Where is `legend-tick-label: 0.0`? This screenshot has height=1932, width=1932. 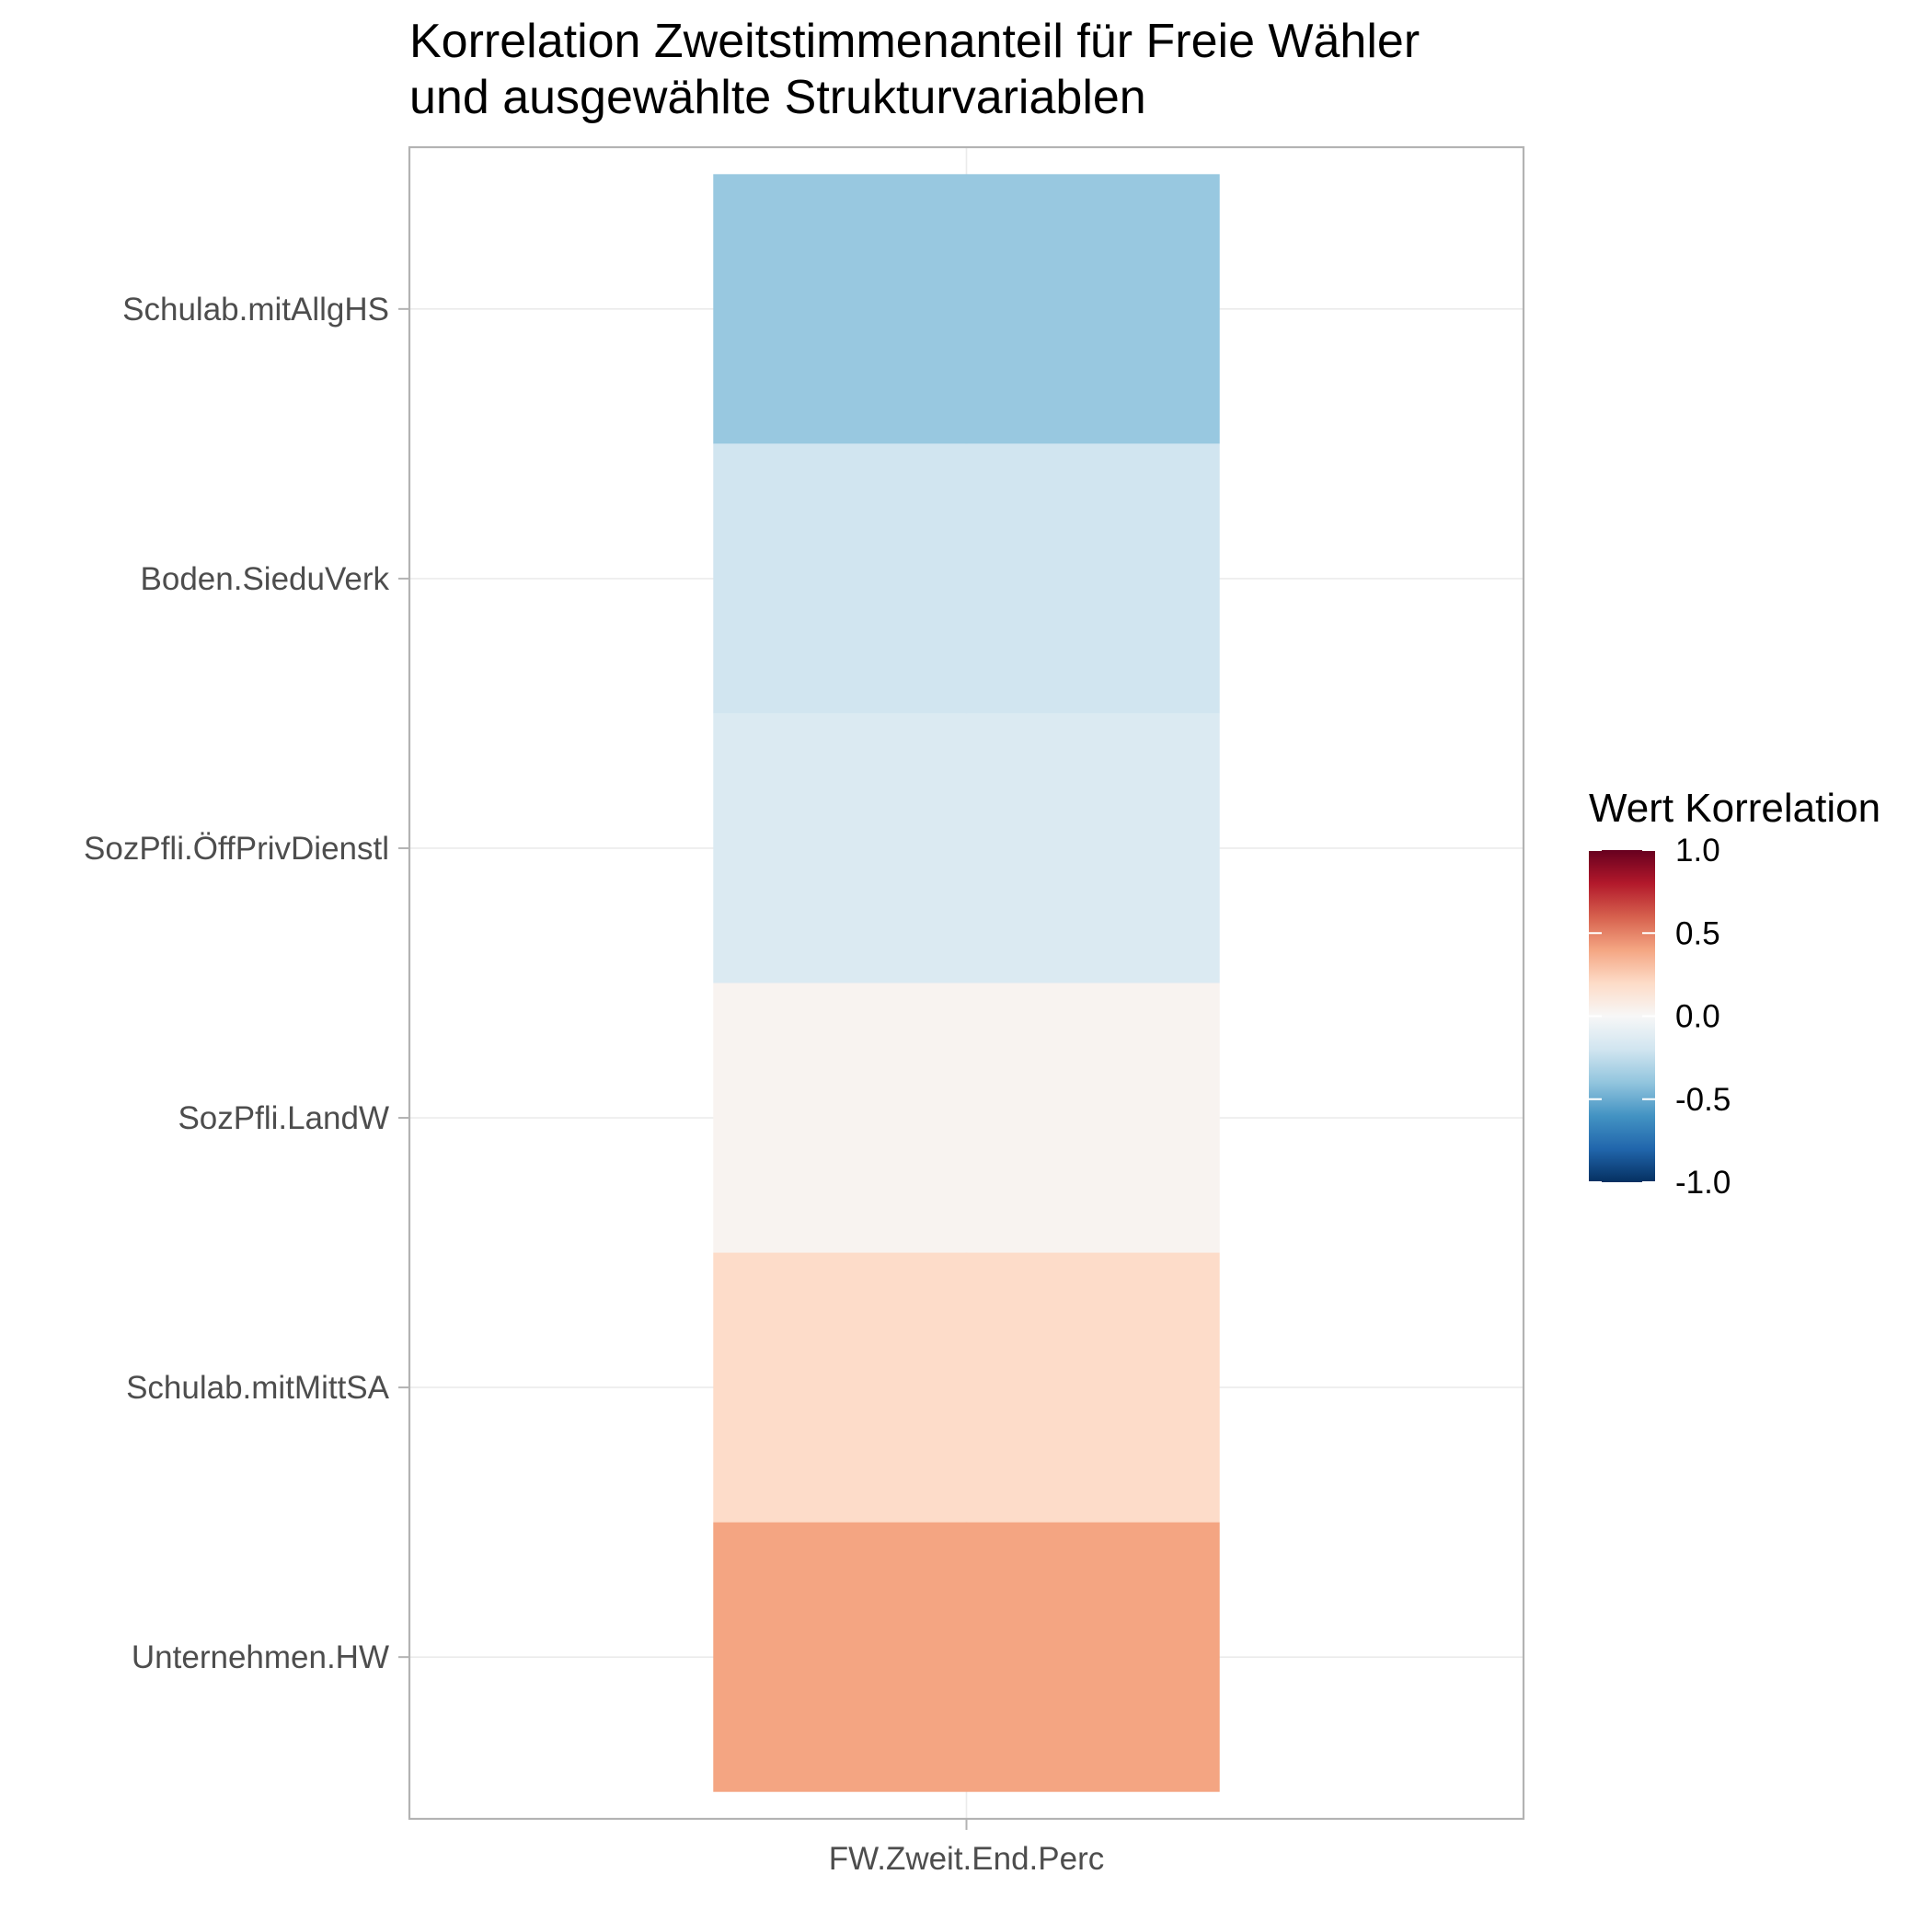 legend-tick-label: 0.0 is located at coordinates (1697, 1017).